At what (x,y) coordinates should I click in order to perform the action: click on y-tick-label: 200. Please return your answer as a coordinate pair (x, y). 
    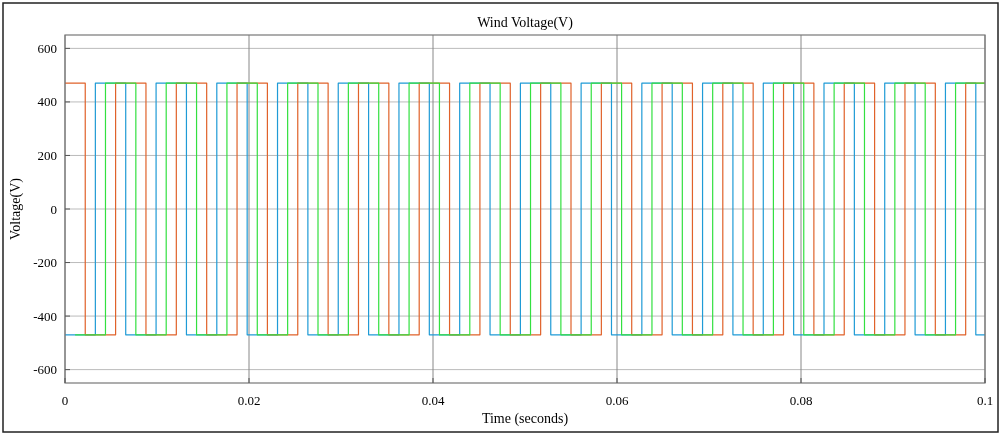
    Looking at the image, I should click on (47, 155).